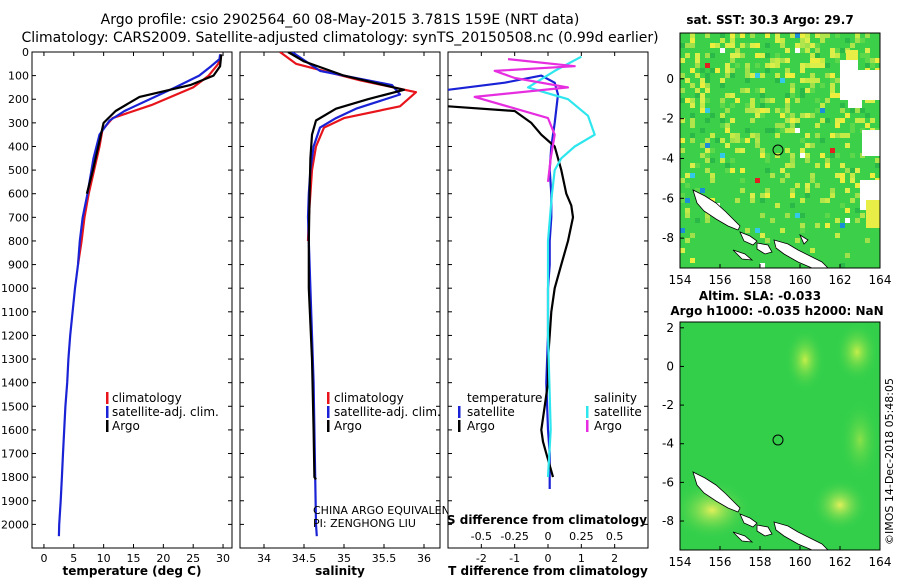  I want to click on map-xtick-label: 154, so click(680, 562).